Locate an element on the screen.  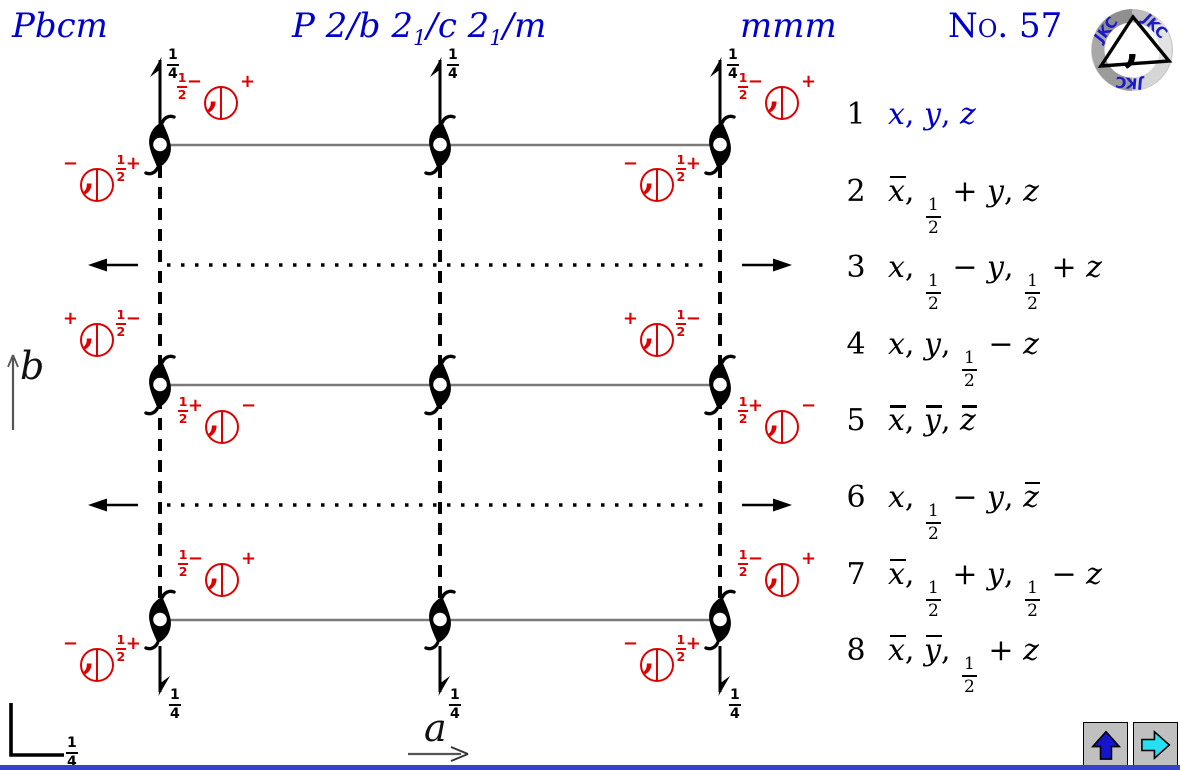
atom-position-symbol: , 1 2 + − is located at coordinates (217, 419).